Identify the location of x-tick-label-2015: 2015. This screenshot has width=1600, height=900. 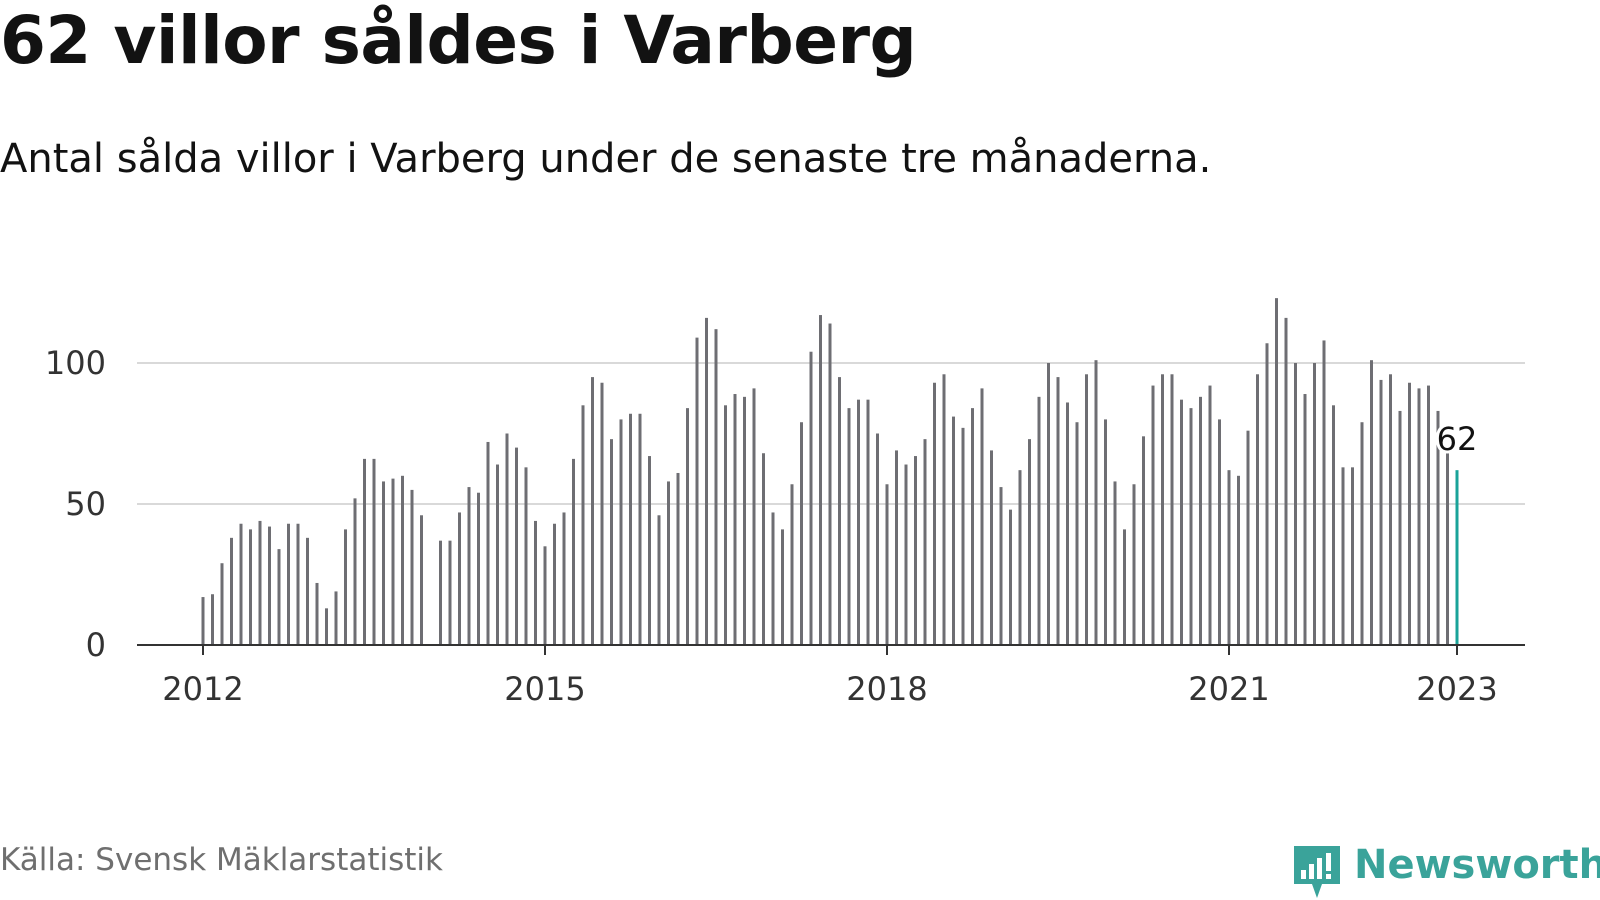
(544, 689).